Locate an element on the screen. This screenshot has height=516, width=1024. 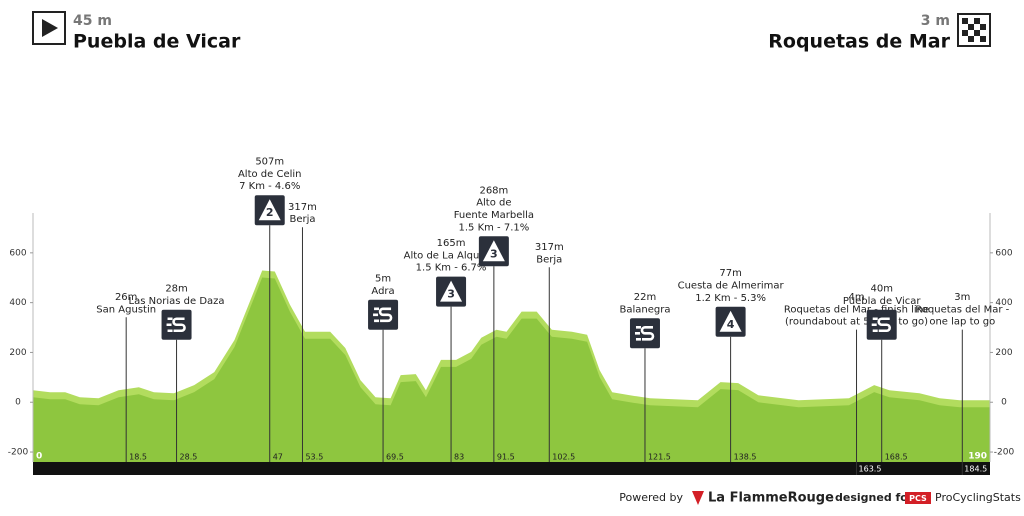
y-tick-label: 200 is located at coordinates (17, 353).